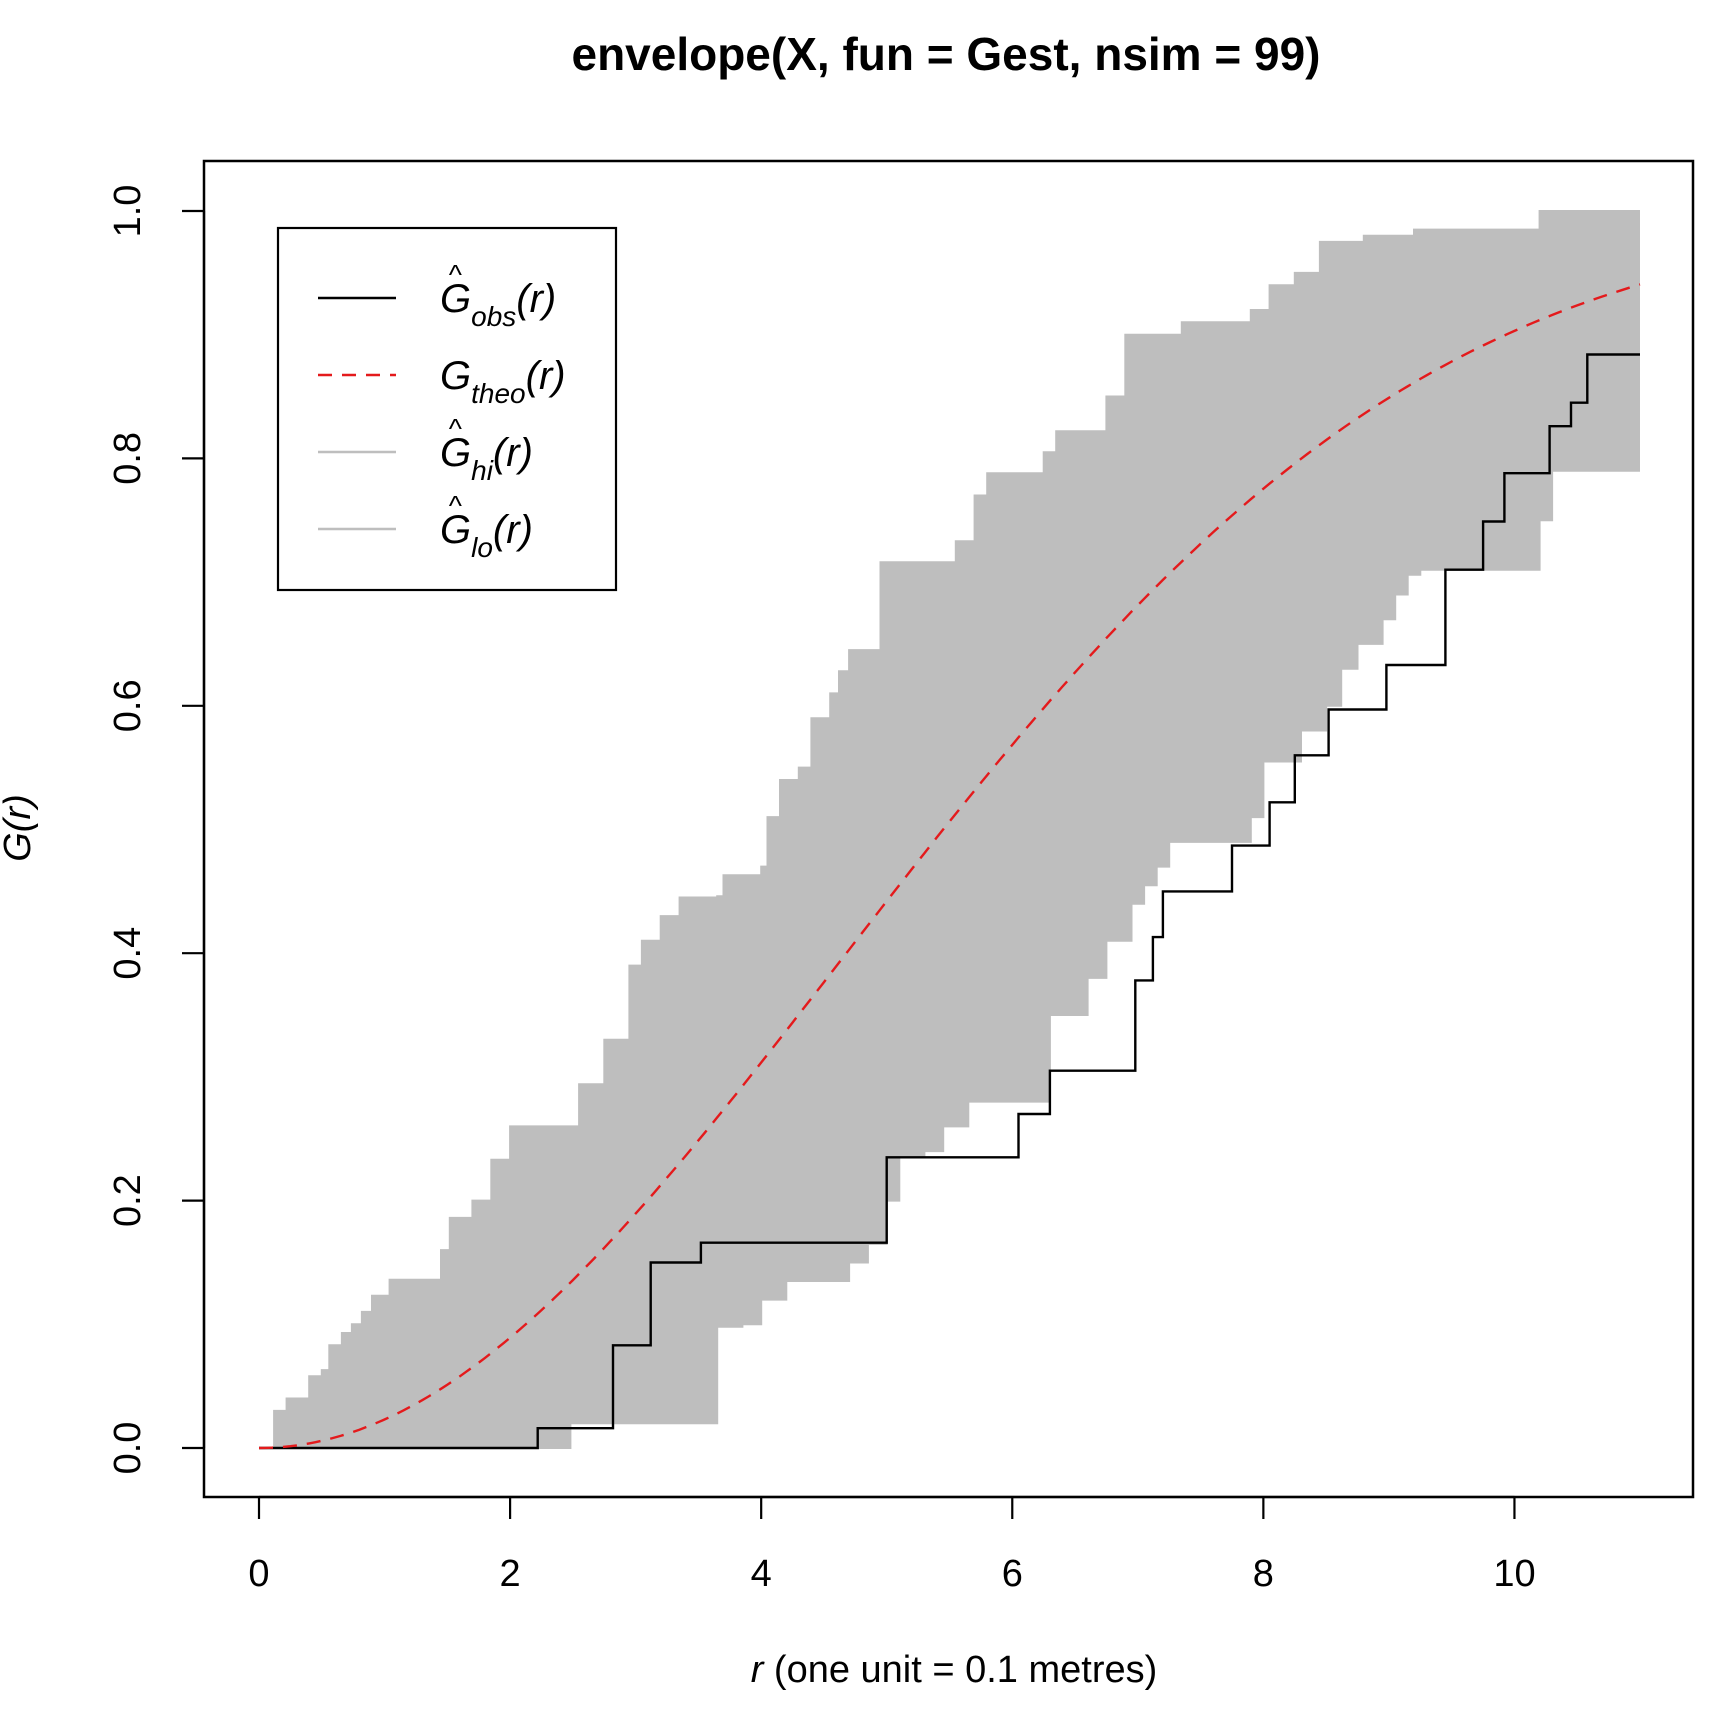 The height and width of the screenshot is (1731, 1734). I want to click on legend-hat-lo: ^, so click(455, 505).